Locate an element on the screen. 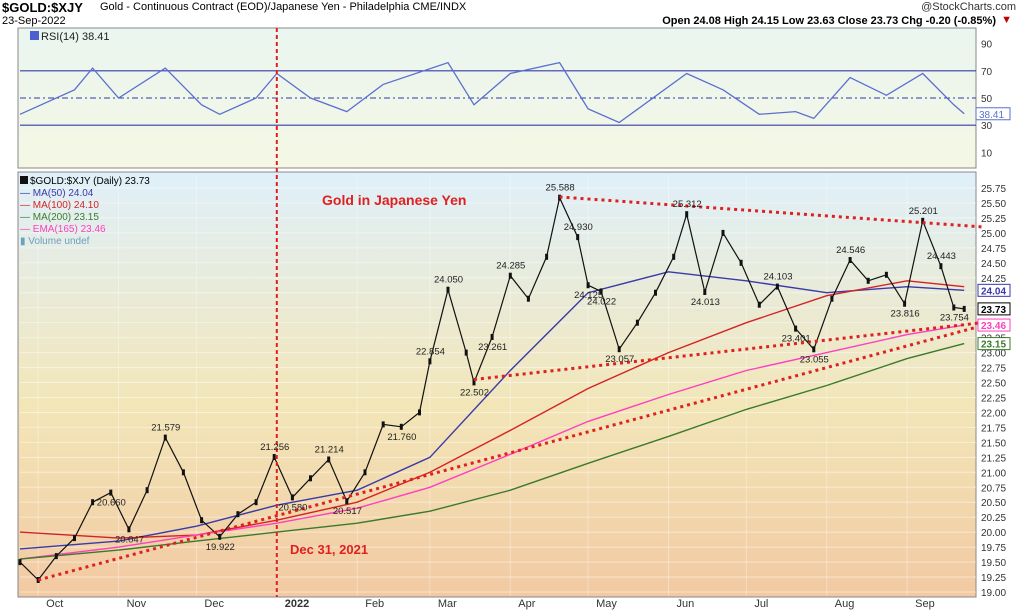 This screenshot has width=1024, height=611. price-data-label: 25.588 is located at coordinates (560, 188).